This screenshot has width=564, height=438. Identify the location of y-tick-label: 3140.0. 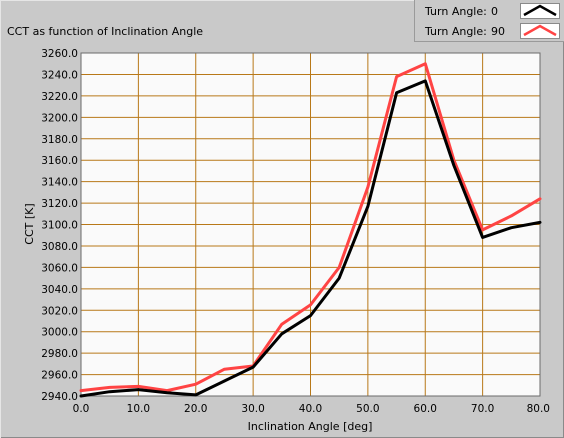
(59, 183).